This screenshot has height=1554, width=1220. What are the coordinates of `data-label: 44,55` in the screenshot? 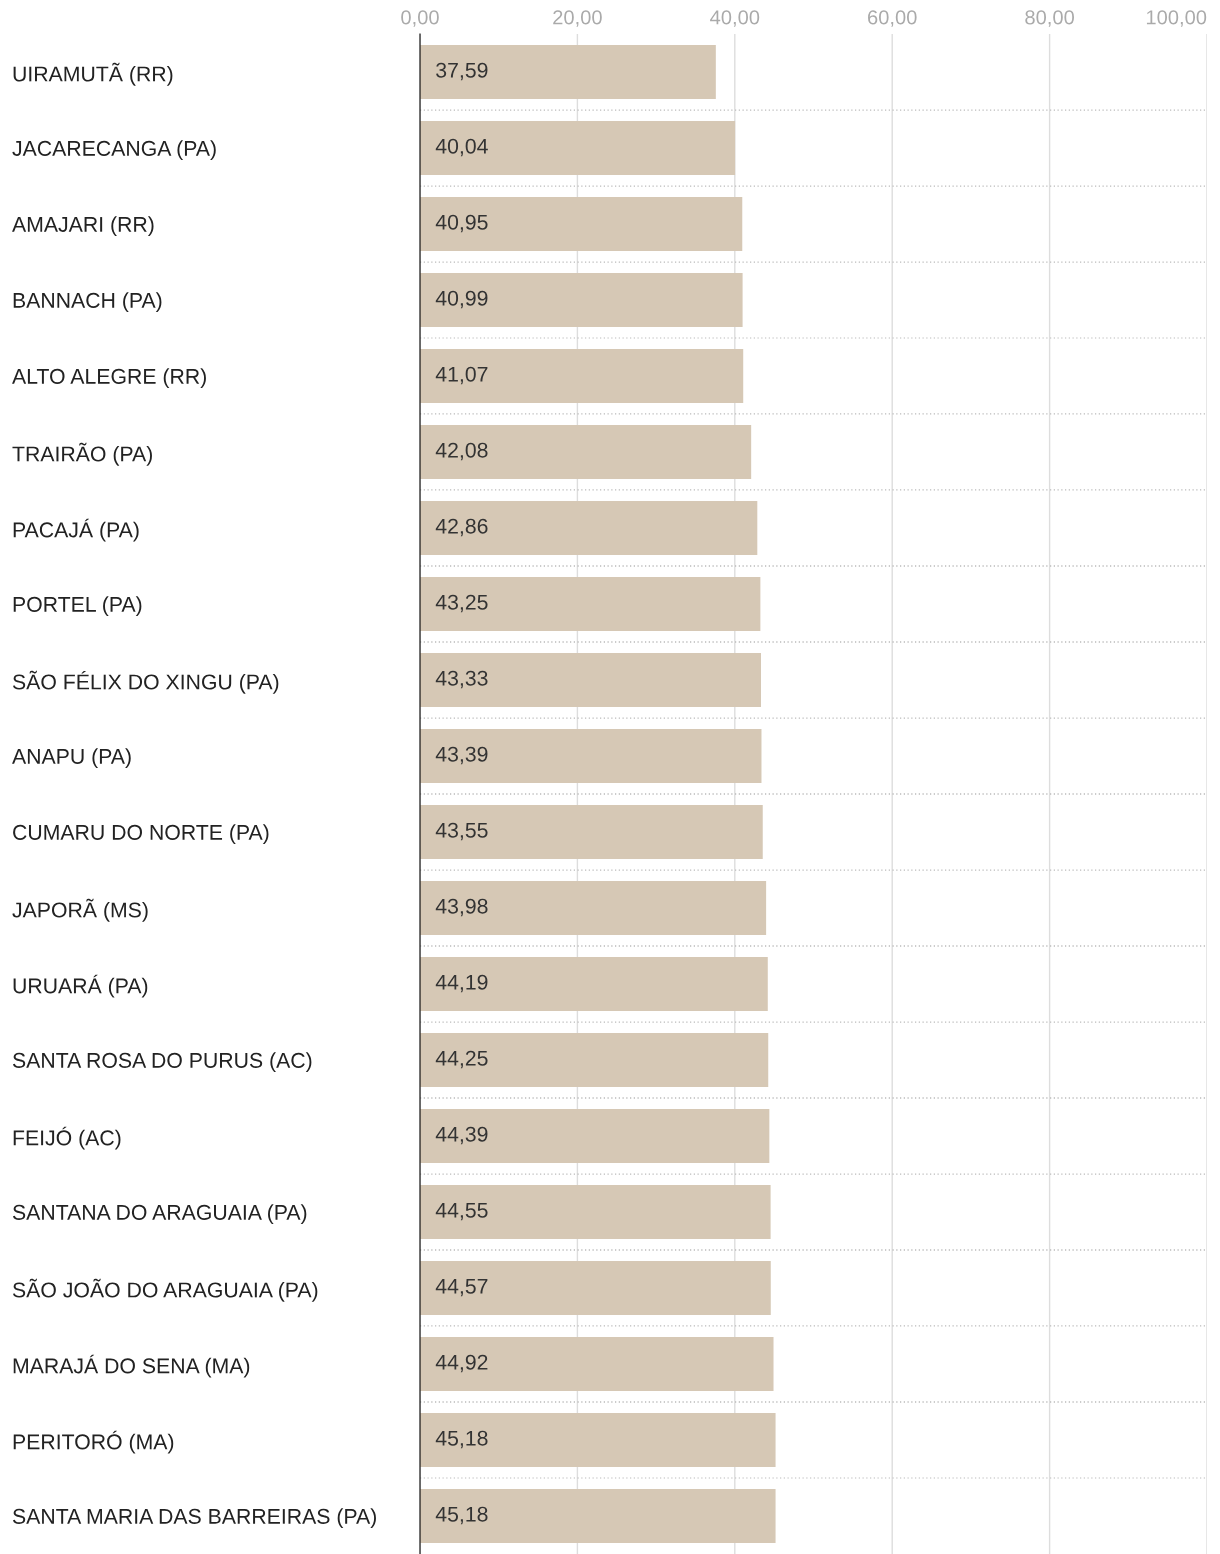 It's located at (461, 1211).